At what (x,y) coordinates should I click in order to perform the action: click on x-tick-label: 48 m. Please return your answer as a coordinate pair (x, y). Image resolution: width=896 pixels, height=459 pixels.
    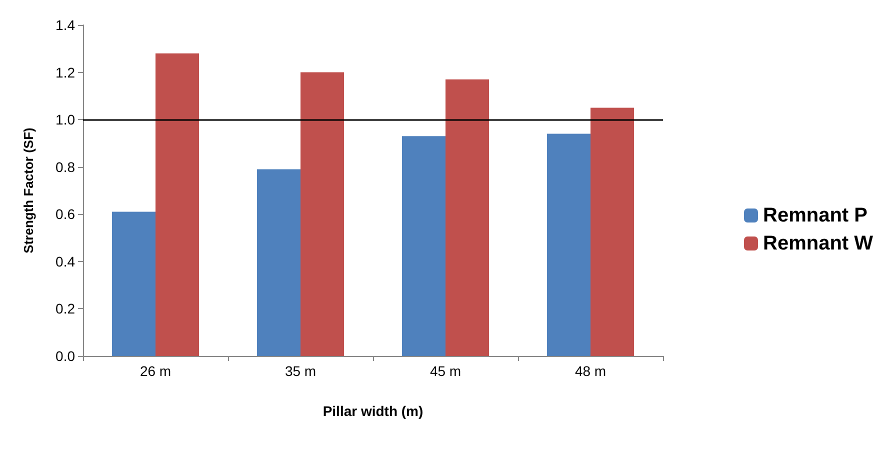
    Looking at the image, I should click on (590, 371).